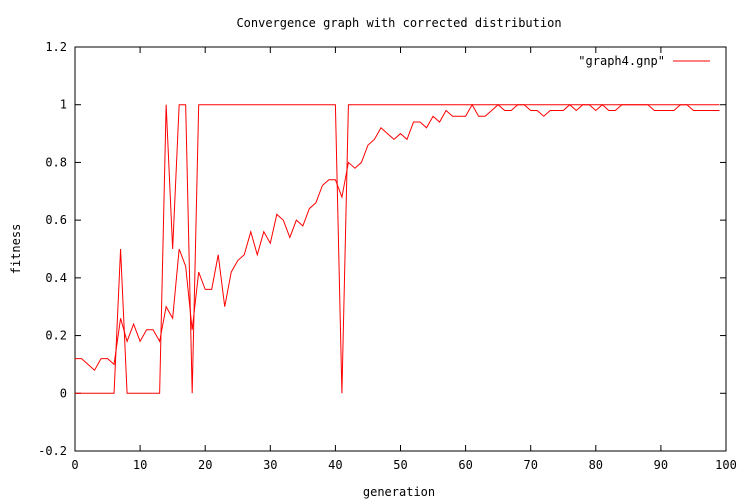 The height and width of the screenshot is (500, 750). What do you see at coordinates (56, 278) in the screenshot?
I see `y-tick-label: 0.4` at bounding box center [56, 278].